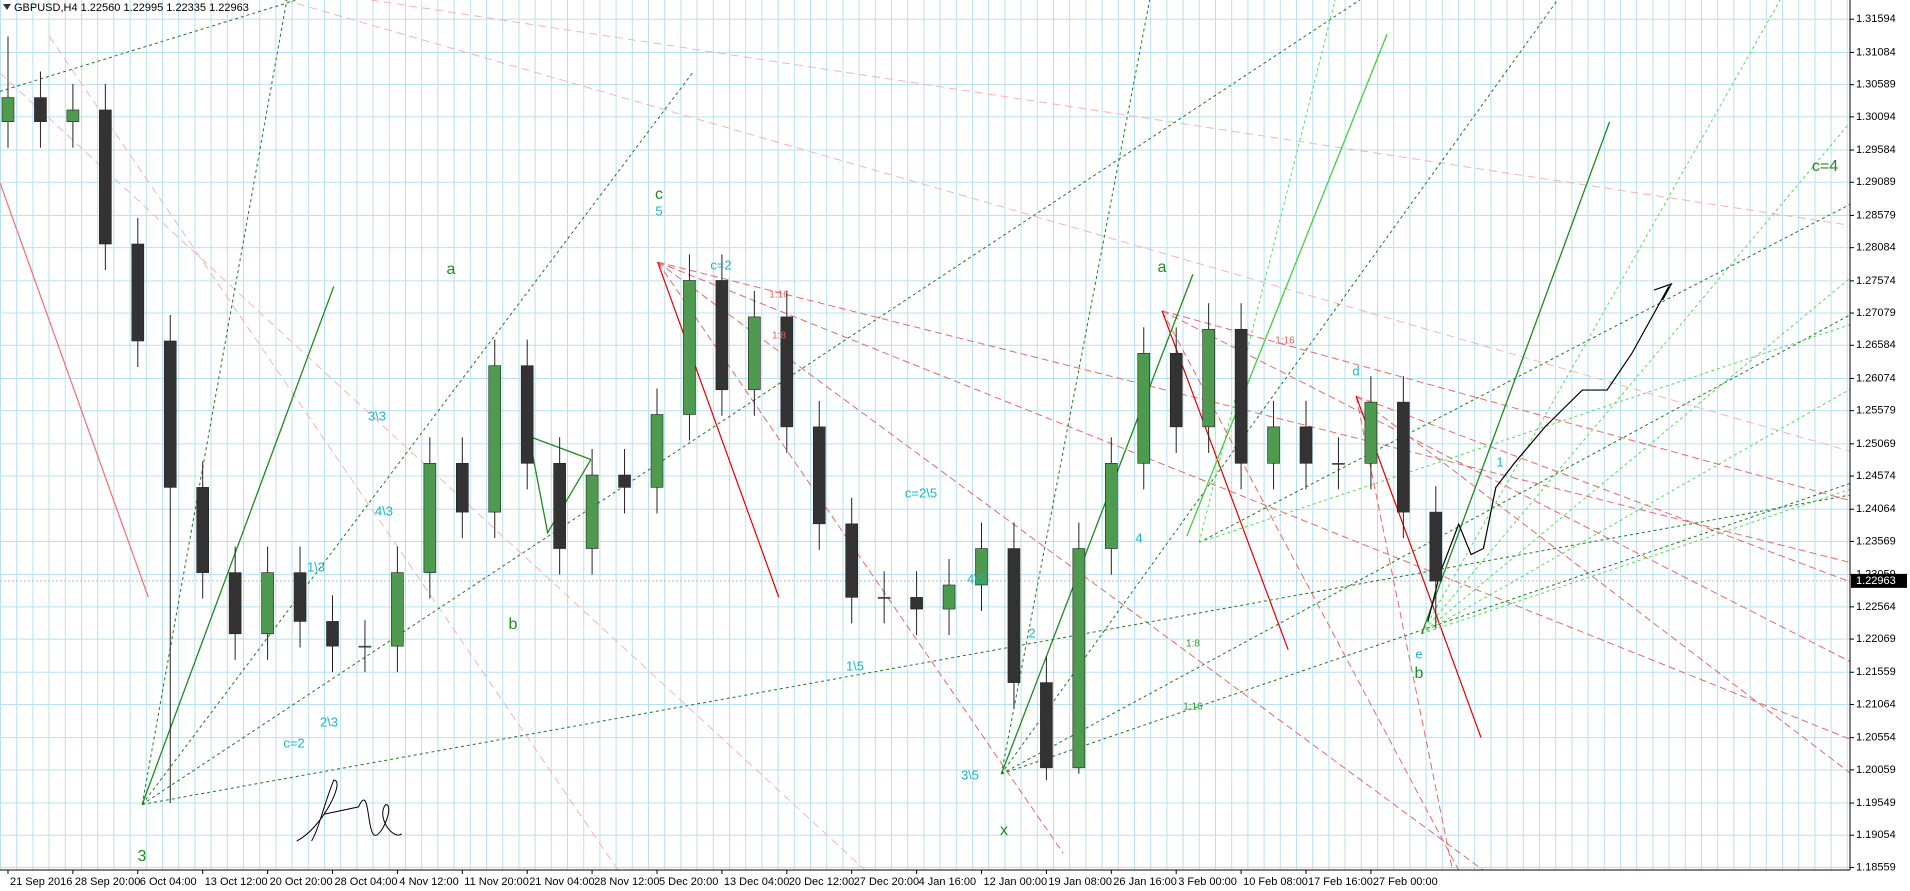  Describe the element at coordinates (301, 882) in the screenshot. I see `x-tick-label: 20 Oct 20:00` at that location.